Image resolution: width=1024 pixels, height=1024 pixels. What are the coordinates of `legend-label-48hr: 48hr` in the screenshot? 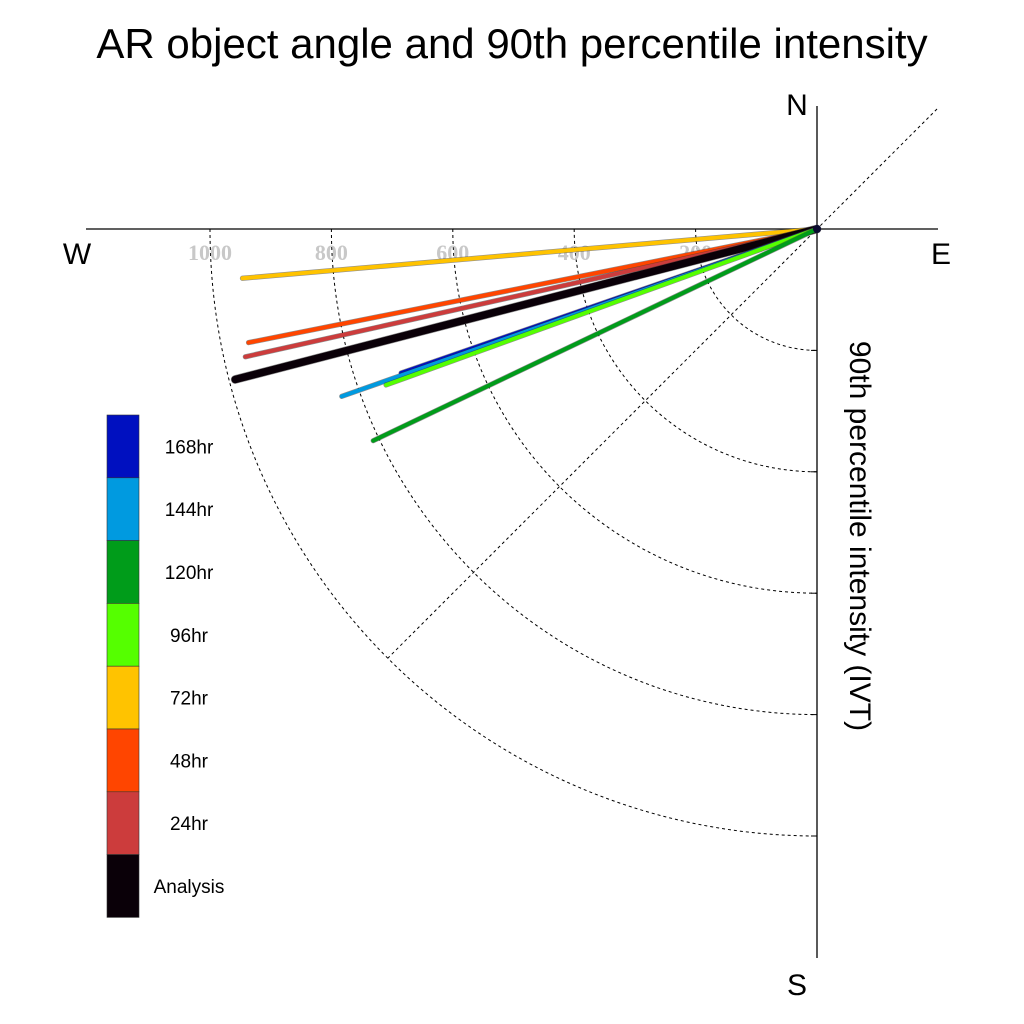 It's located at (189, 761).